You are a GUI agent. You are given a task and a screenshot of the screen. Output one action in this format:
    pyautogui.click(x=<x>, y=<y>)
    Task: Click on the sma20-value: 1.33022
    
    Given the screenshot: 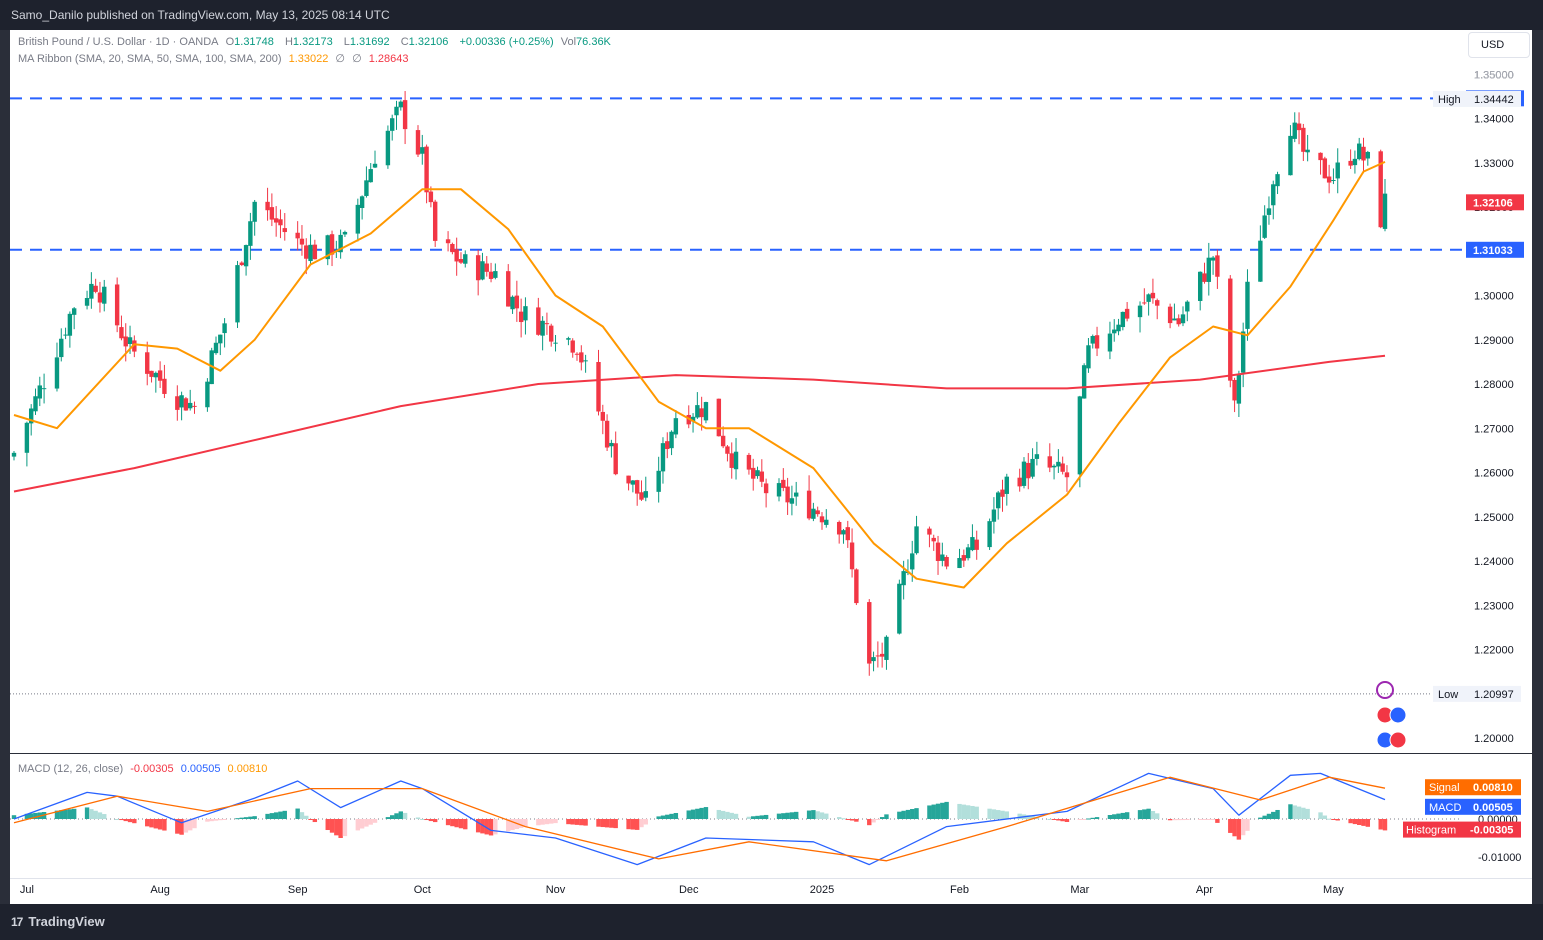 What is the action you would take?
    pyautogui.click(x=308, y=59)
    